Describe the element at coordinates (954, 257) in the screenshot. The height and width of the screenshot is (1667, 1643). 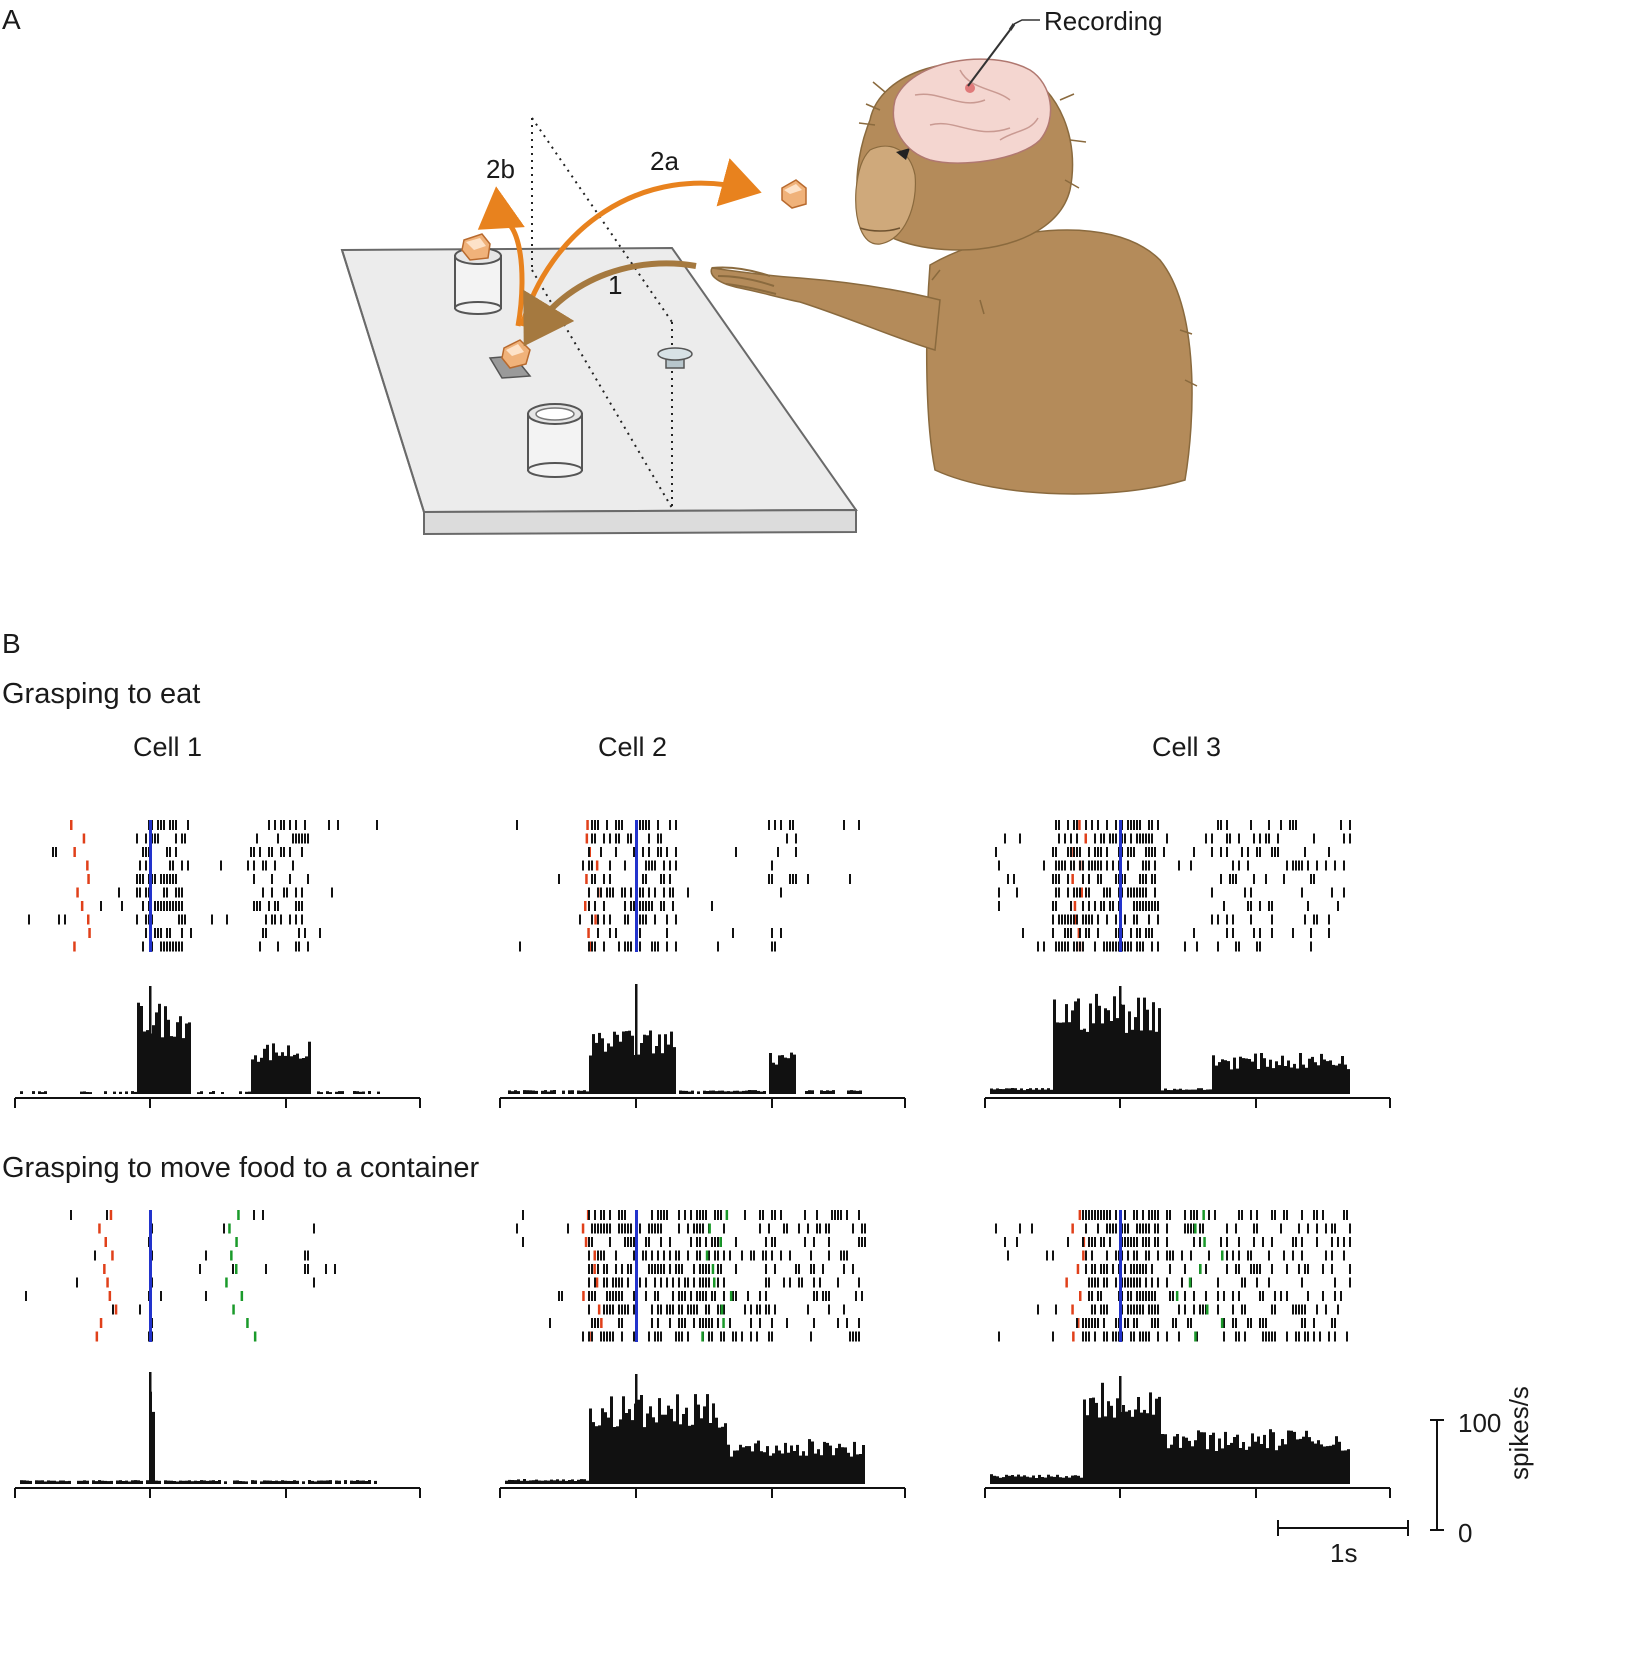
I see `monkey` at that location.